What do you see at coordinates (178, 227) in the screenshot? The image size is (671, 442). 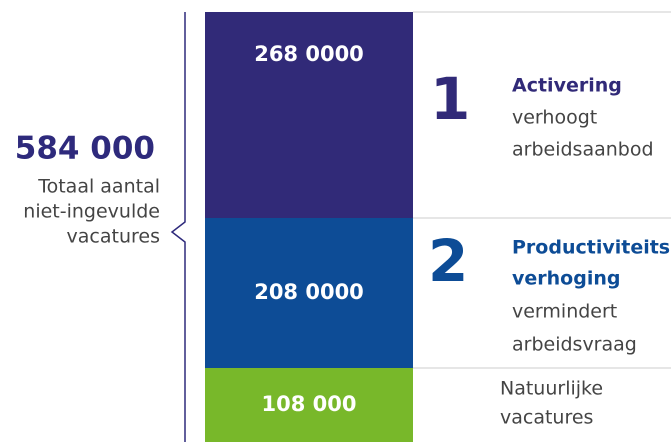 I see `bracket` at bounding box center [178, 227].